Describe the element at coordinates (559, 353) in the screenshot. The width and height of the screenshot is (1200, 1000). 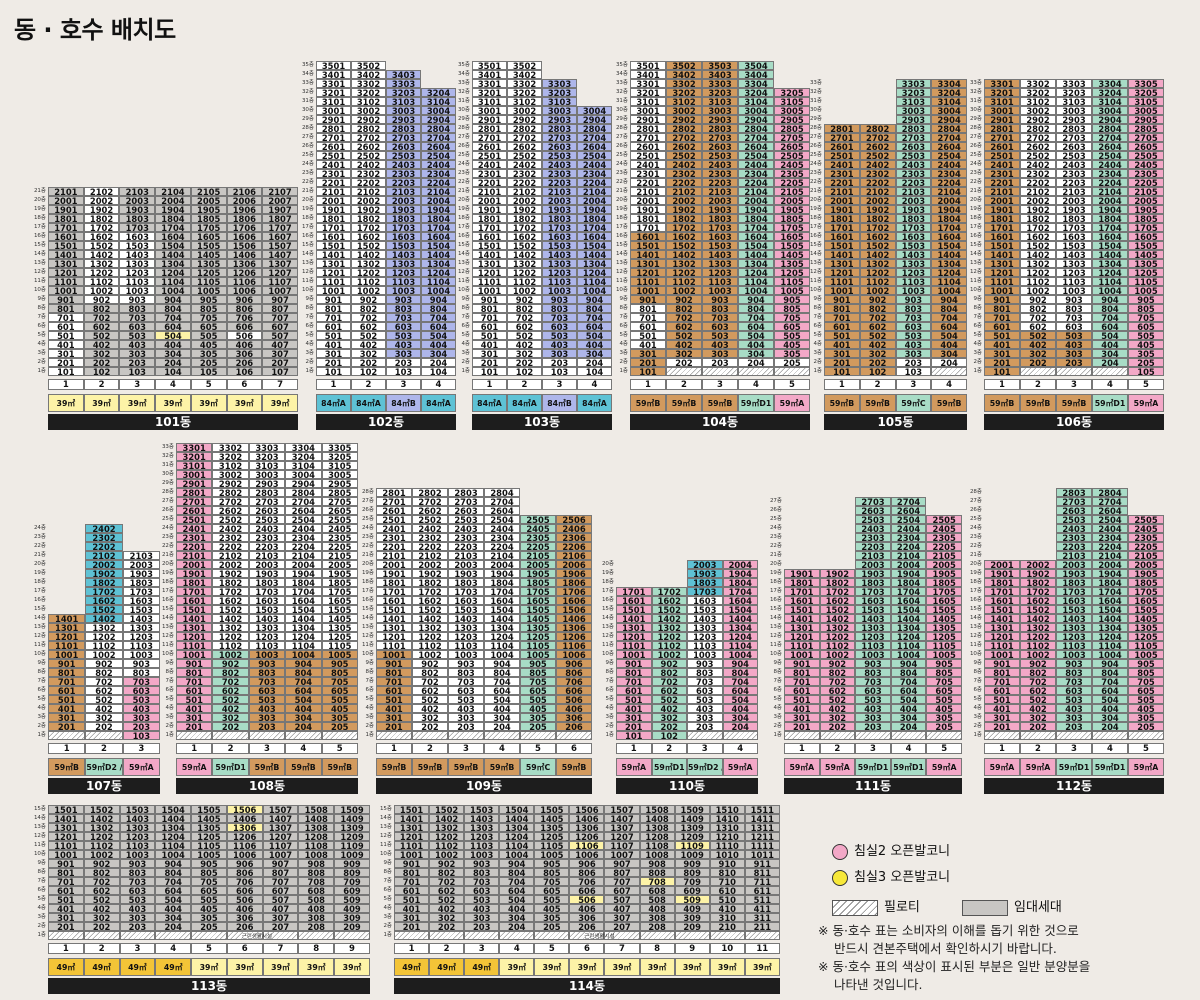
I see `unit-cell: 303` at that location.